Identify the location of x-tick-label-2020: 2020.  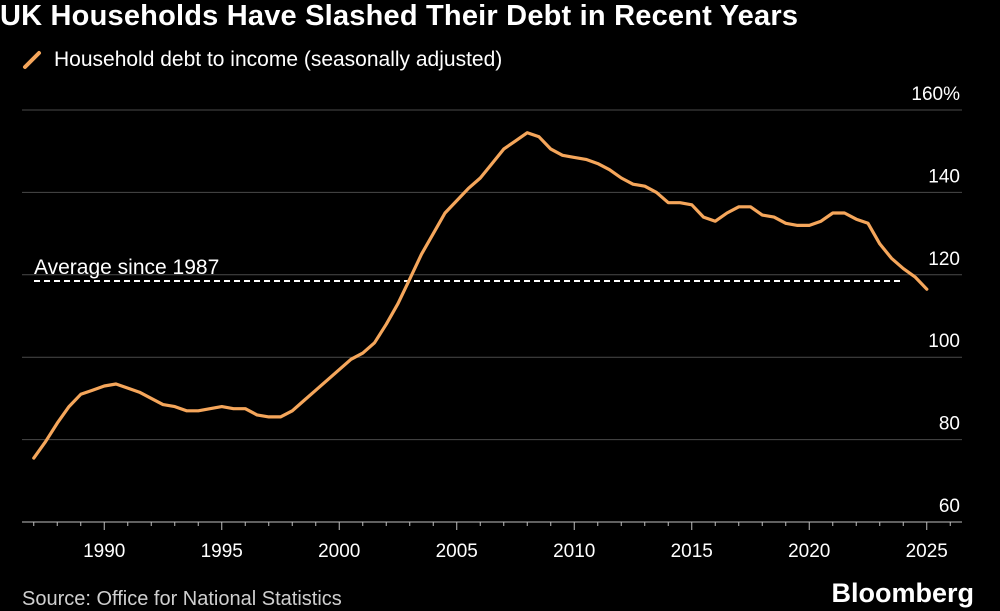
(809, 551).